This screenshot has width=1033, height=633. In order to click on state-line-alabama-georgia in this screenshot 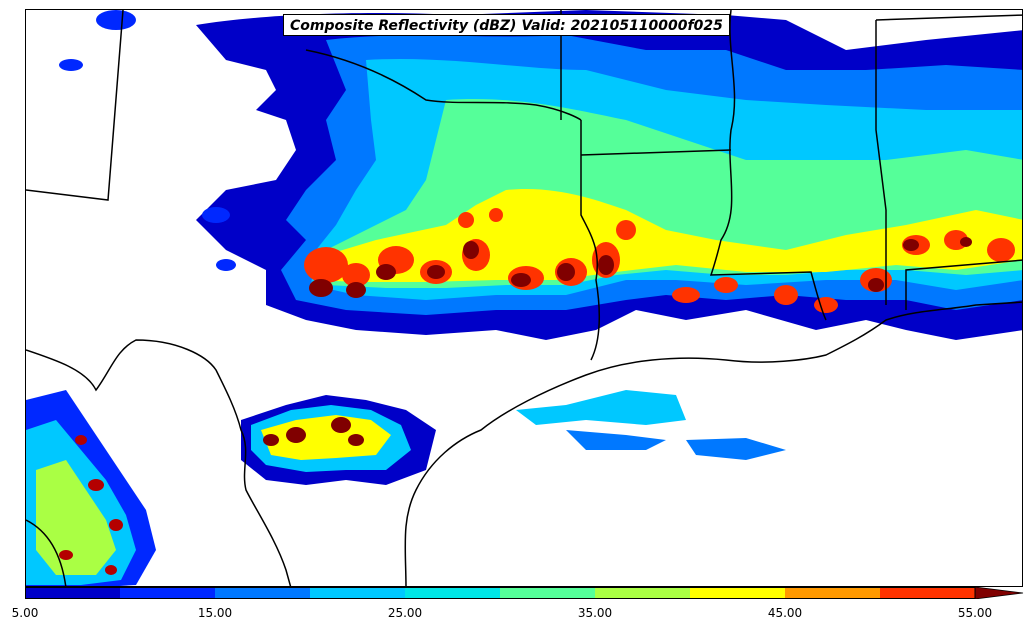, I will do `click(948, 17)`.